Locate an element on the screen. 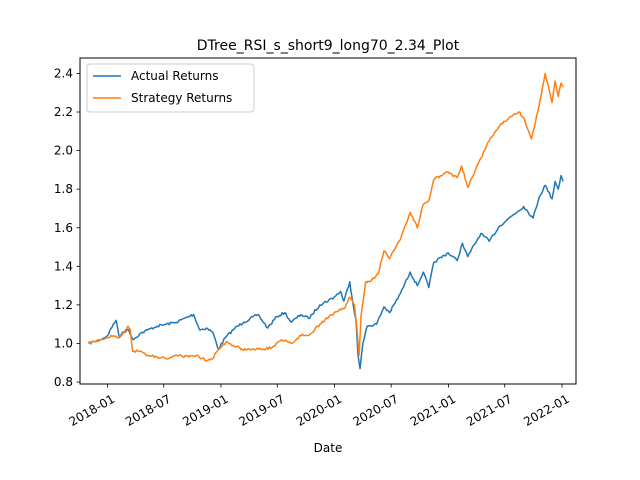 This screenshot has height=480, width=640. legend-label-actual: Actual Returns is located at coordinates (174, 76).